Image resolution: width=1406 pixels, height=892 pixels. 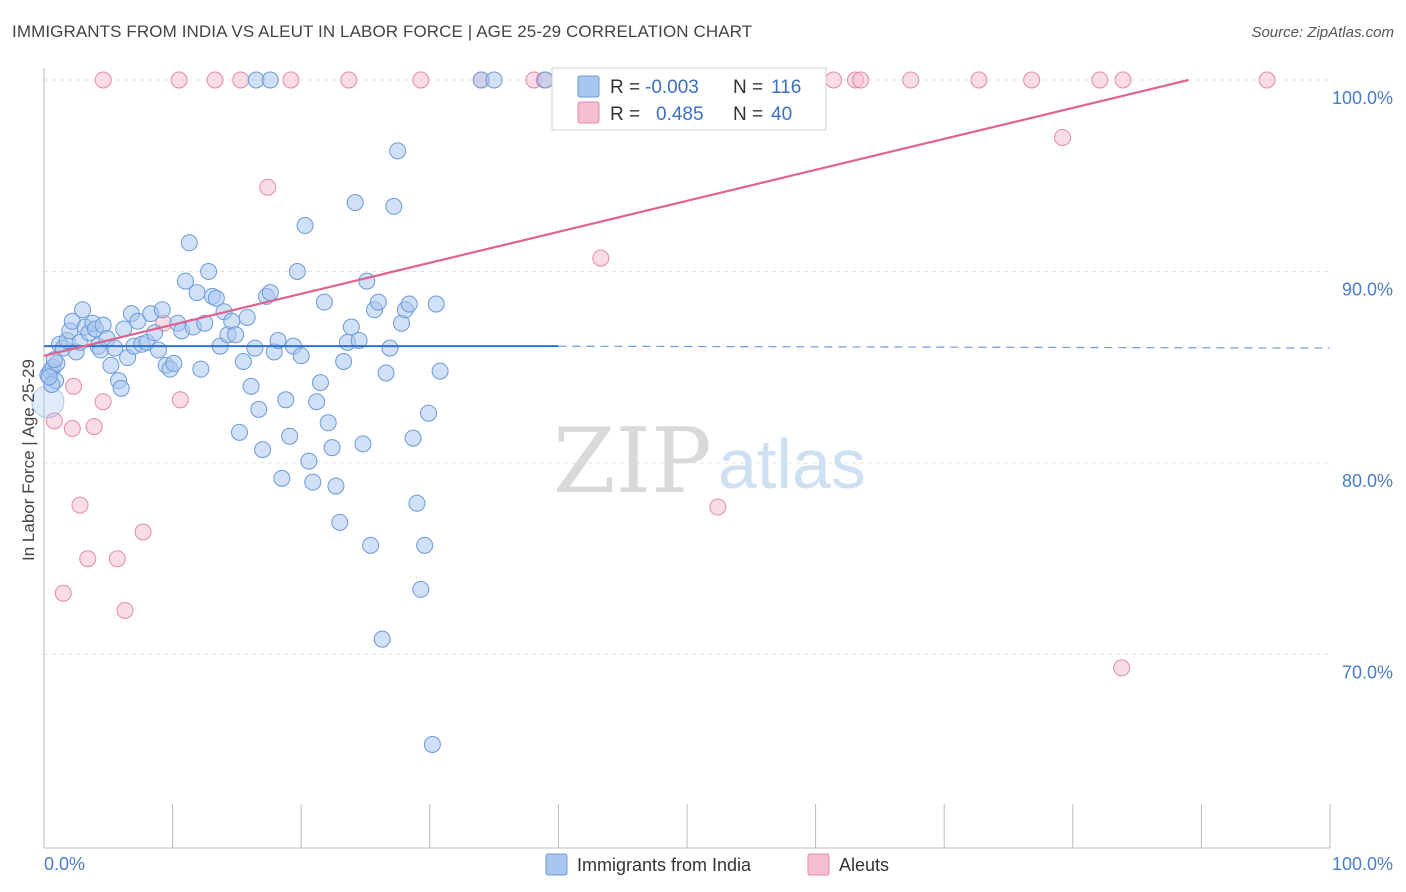 What do you see at coordinates (818, 864) in the screenshot?
I see `bottom-legend-aleuts-swatch` at bounding box center [818, 864].